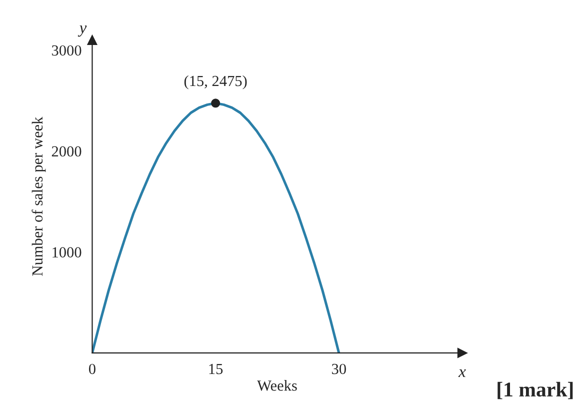 The image size is (580, 409). I want to click on x-axis-title: Weeks, so click(277, 385).